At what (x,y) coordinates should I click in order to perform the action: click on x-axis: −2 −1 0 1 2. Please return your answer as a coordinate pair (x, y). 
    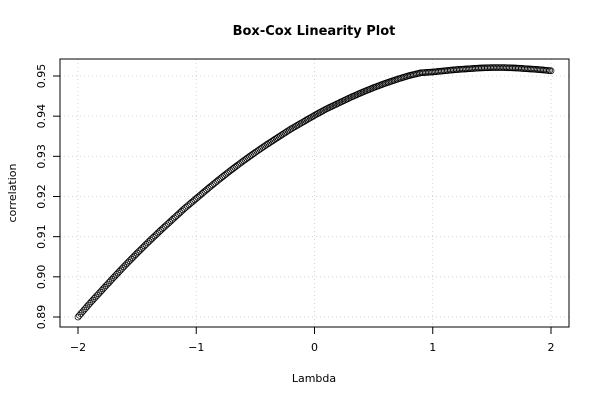
    Looking at the image, I should click on (312, 340).